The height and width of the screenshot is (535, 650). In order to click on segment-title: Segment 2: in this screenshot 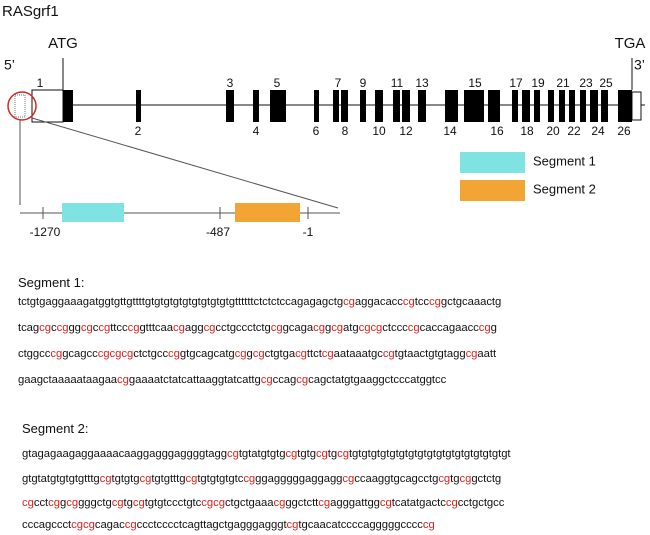, I will do `click(55, 428)`.